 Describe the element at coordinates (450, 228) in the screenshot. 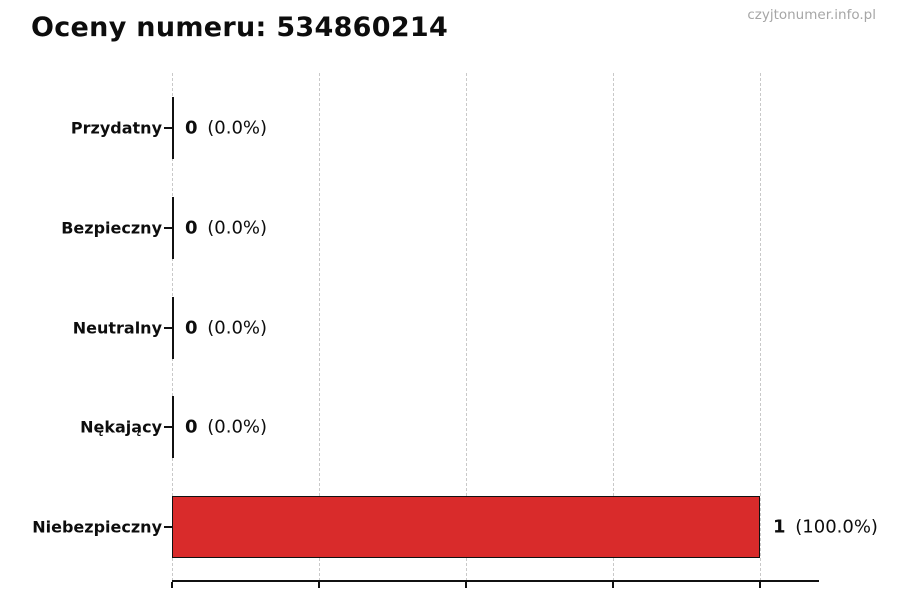

I see `category-row: Bezpieczny 0 (0.0%)` at that location.